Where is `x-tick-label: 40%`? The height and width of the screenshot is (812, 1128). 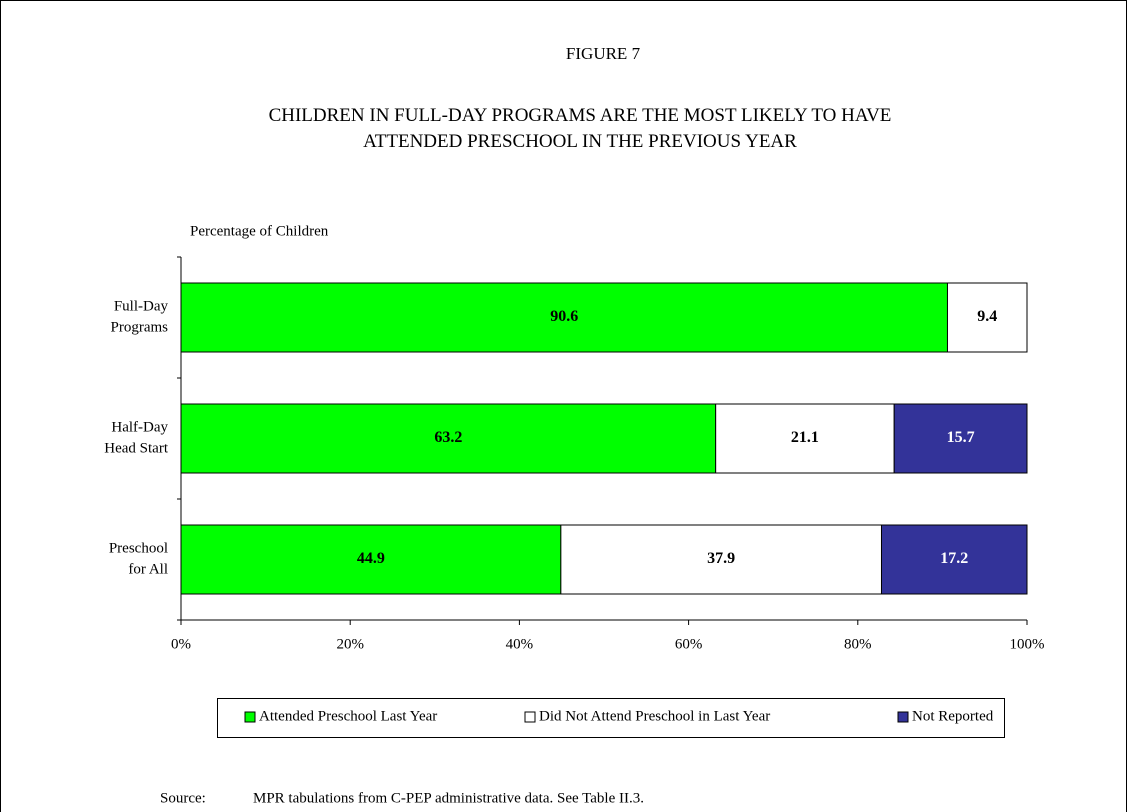 x-tick-label: 40% is located at coordinates (520, 644).